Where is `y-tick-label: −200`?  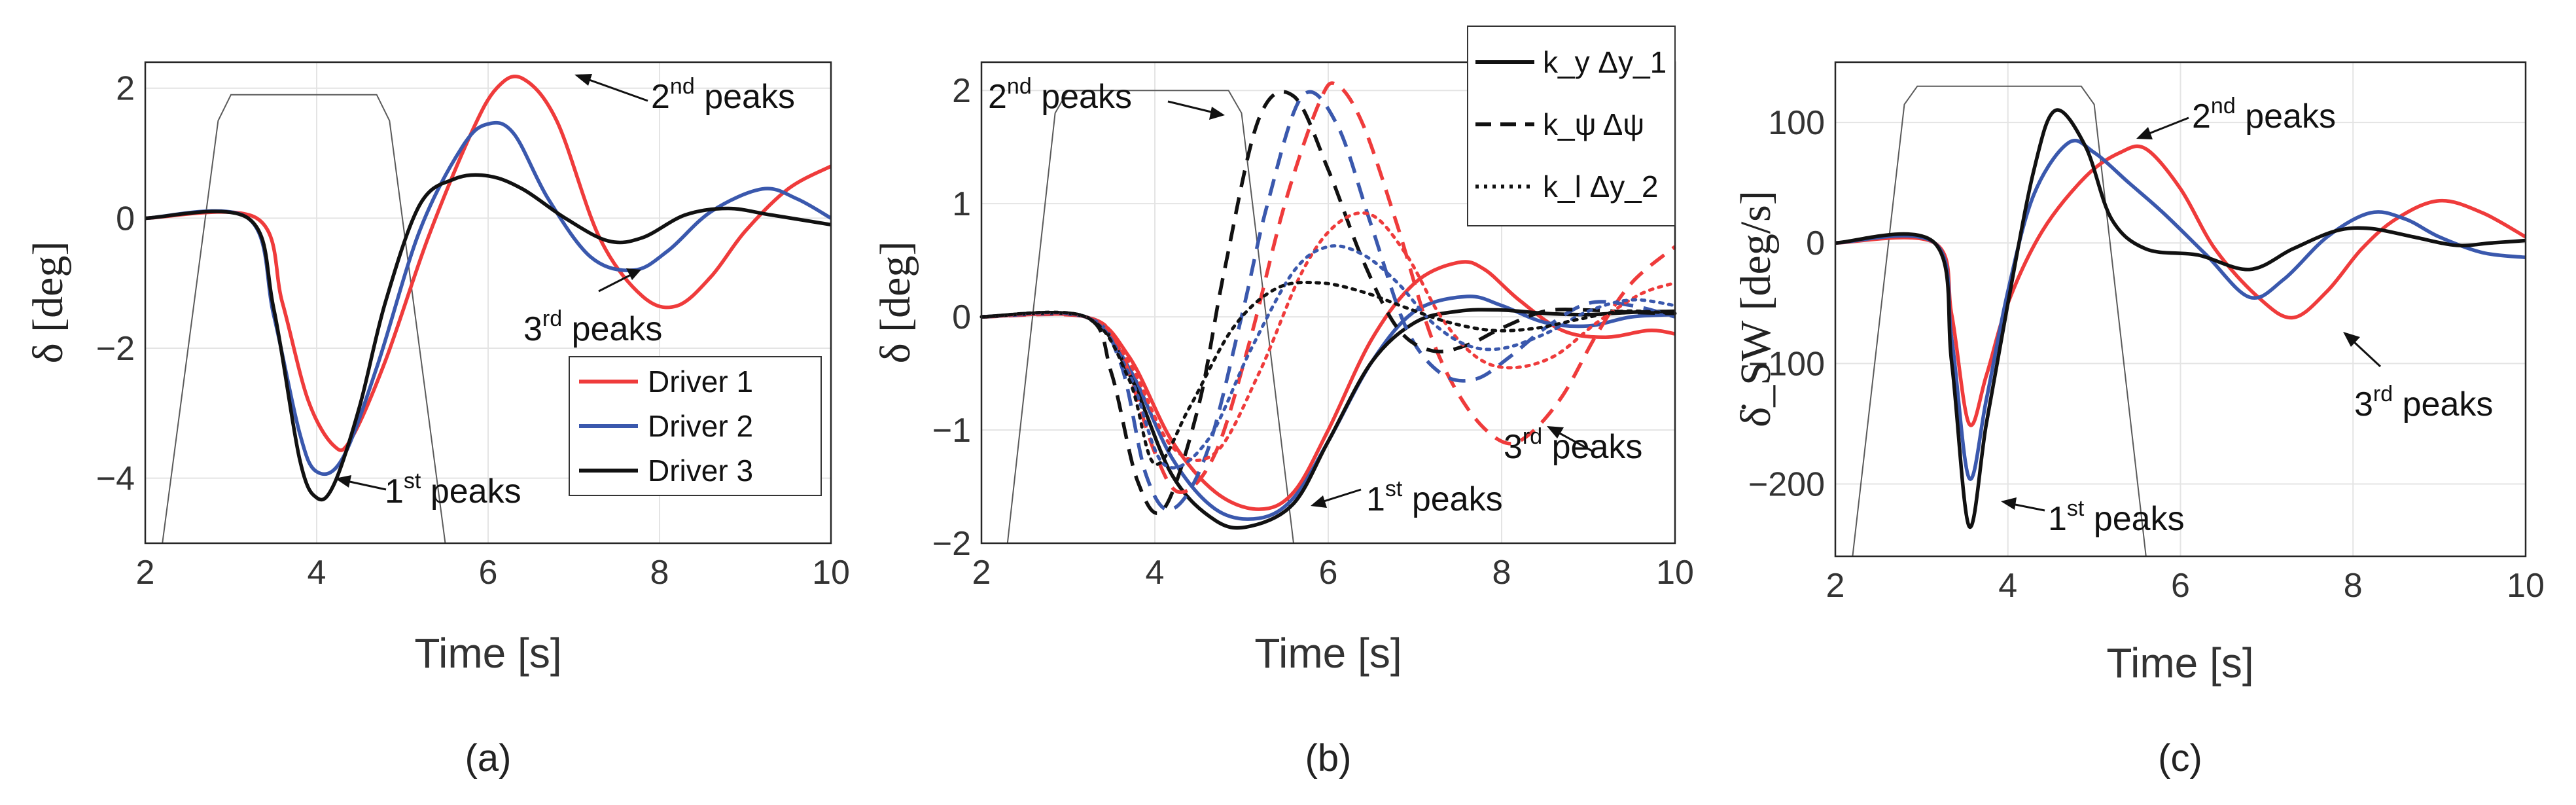 y-tick-label: −200 is located at coordinates (1786, 485).